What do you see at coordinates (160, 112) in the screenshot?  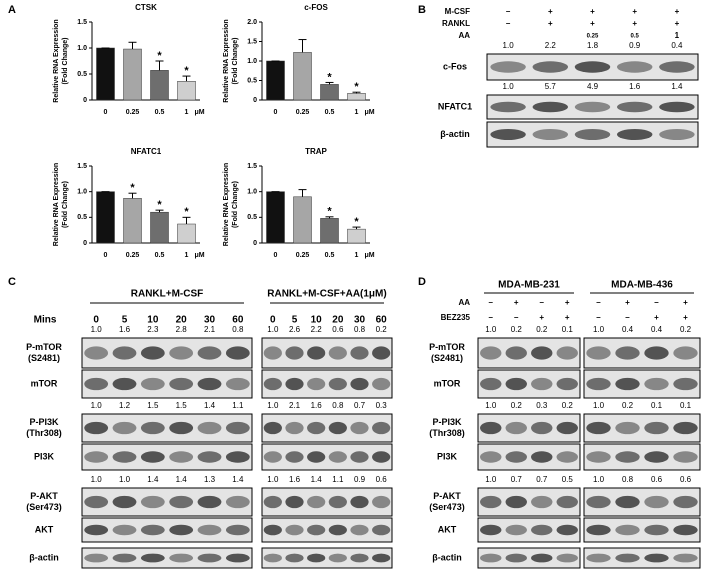 I see `x-tick-label: 0.5` at bounding box center [160, 112].